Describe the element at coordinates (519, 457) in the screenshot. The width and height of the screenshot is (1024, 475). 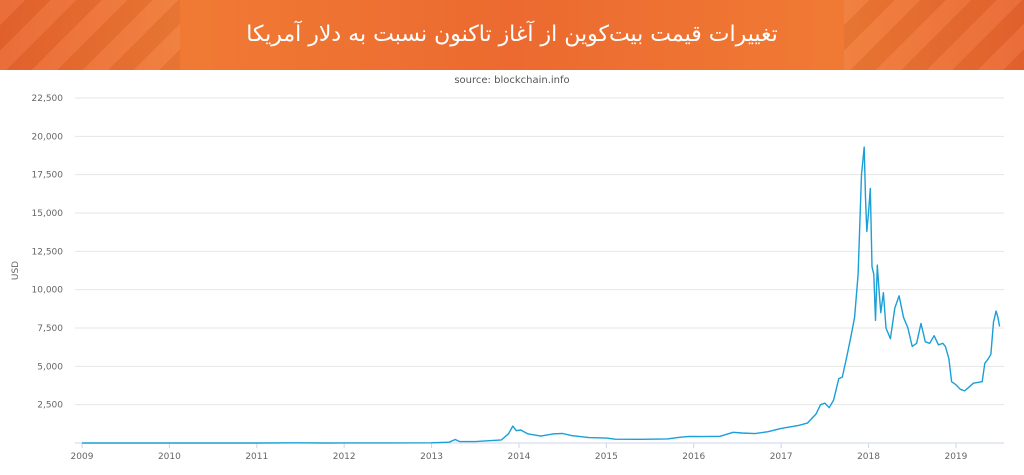
I see `x-tick-label: 2014` at that location.